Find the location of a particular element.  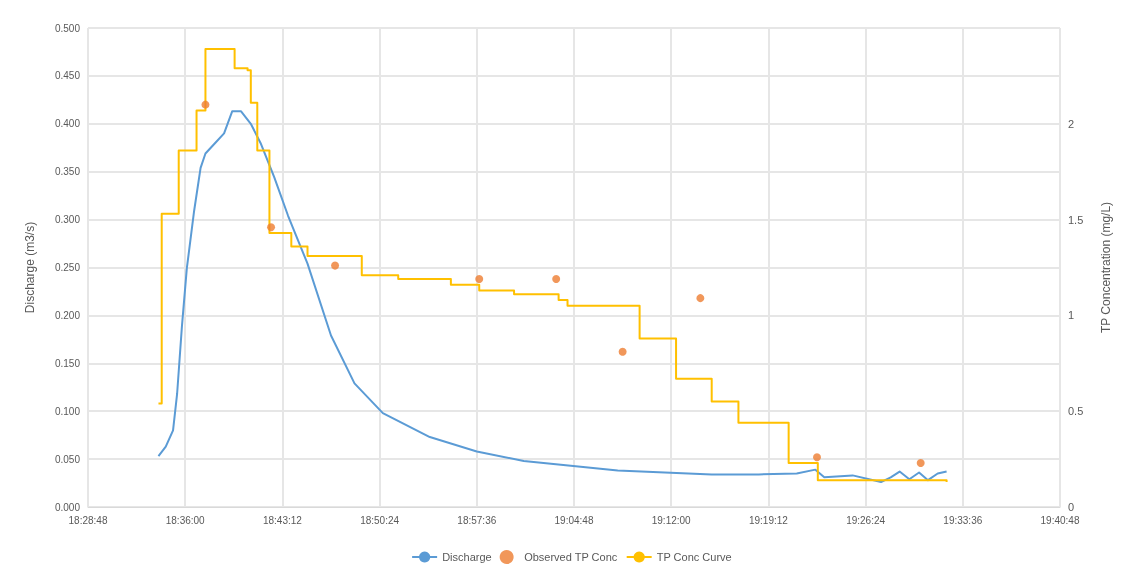

x-tick-label: 18:36:00 is located at coordinates (185, 520).